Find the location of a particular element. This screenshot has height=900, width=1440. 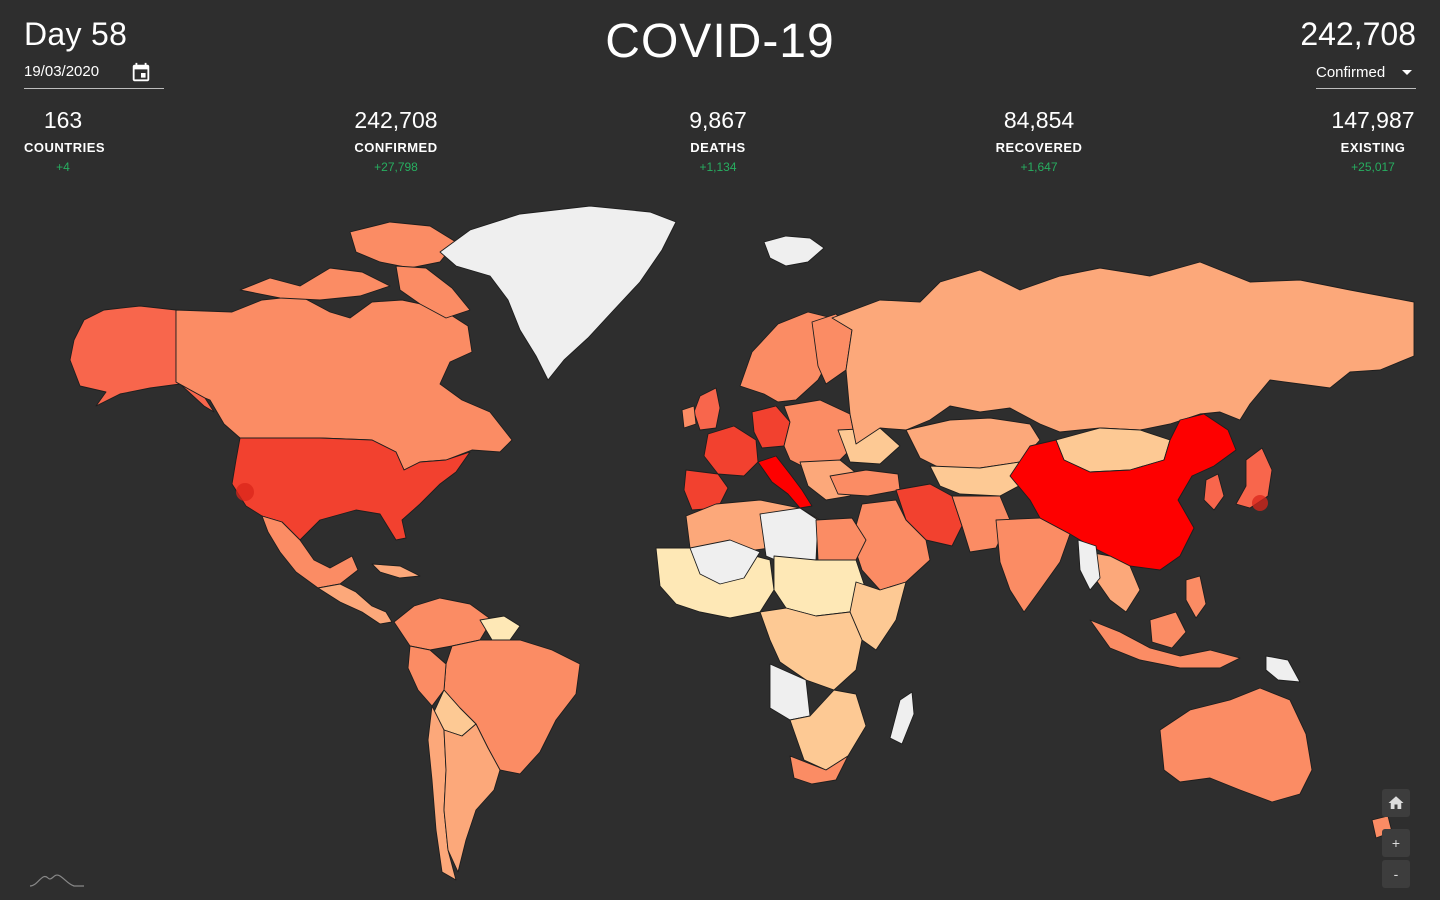

country-peru is located at coordinates (427, 676).